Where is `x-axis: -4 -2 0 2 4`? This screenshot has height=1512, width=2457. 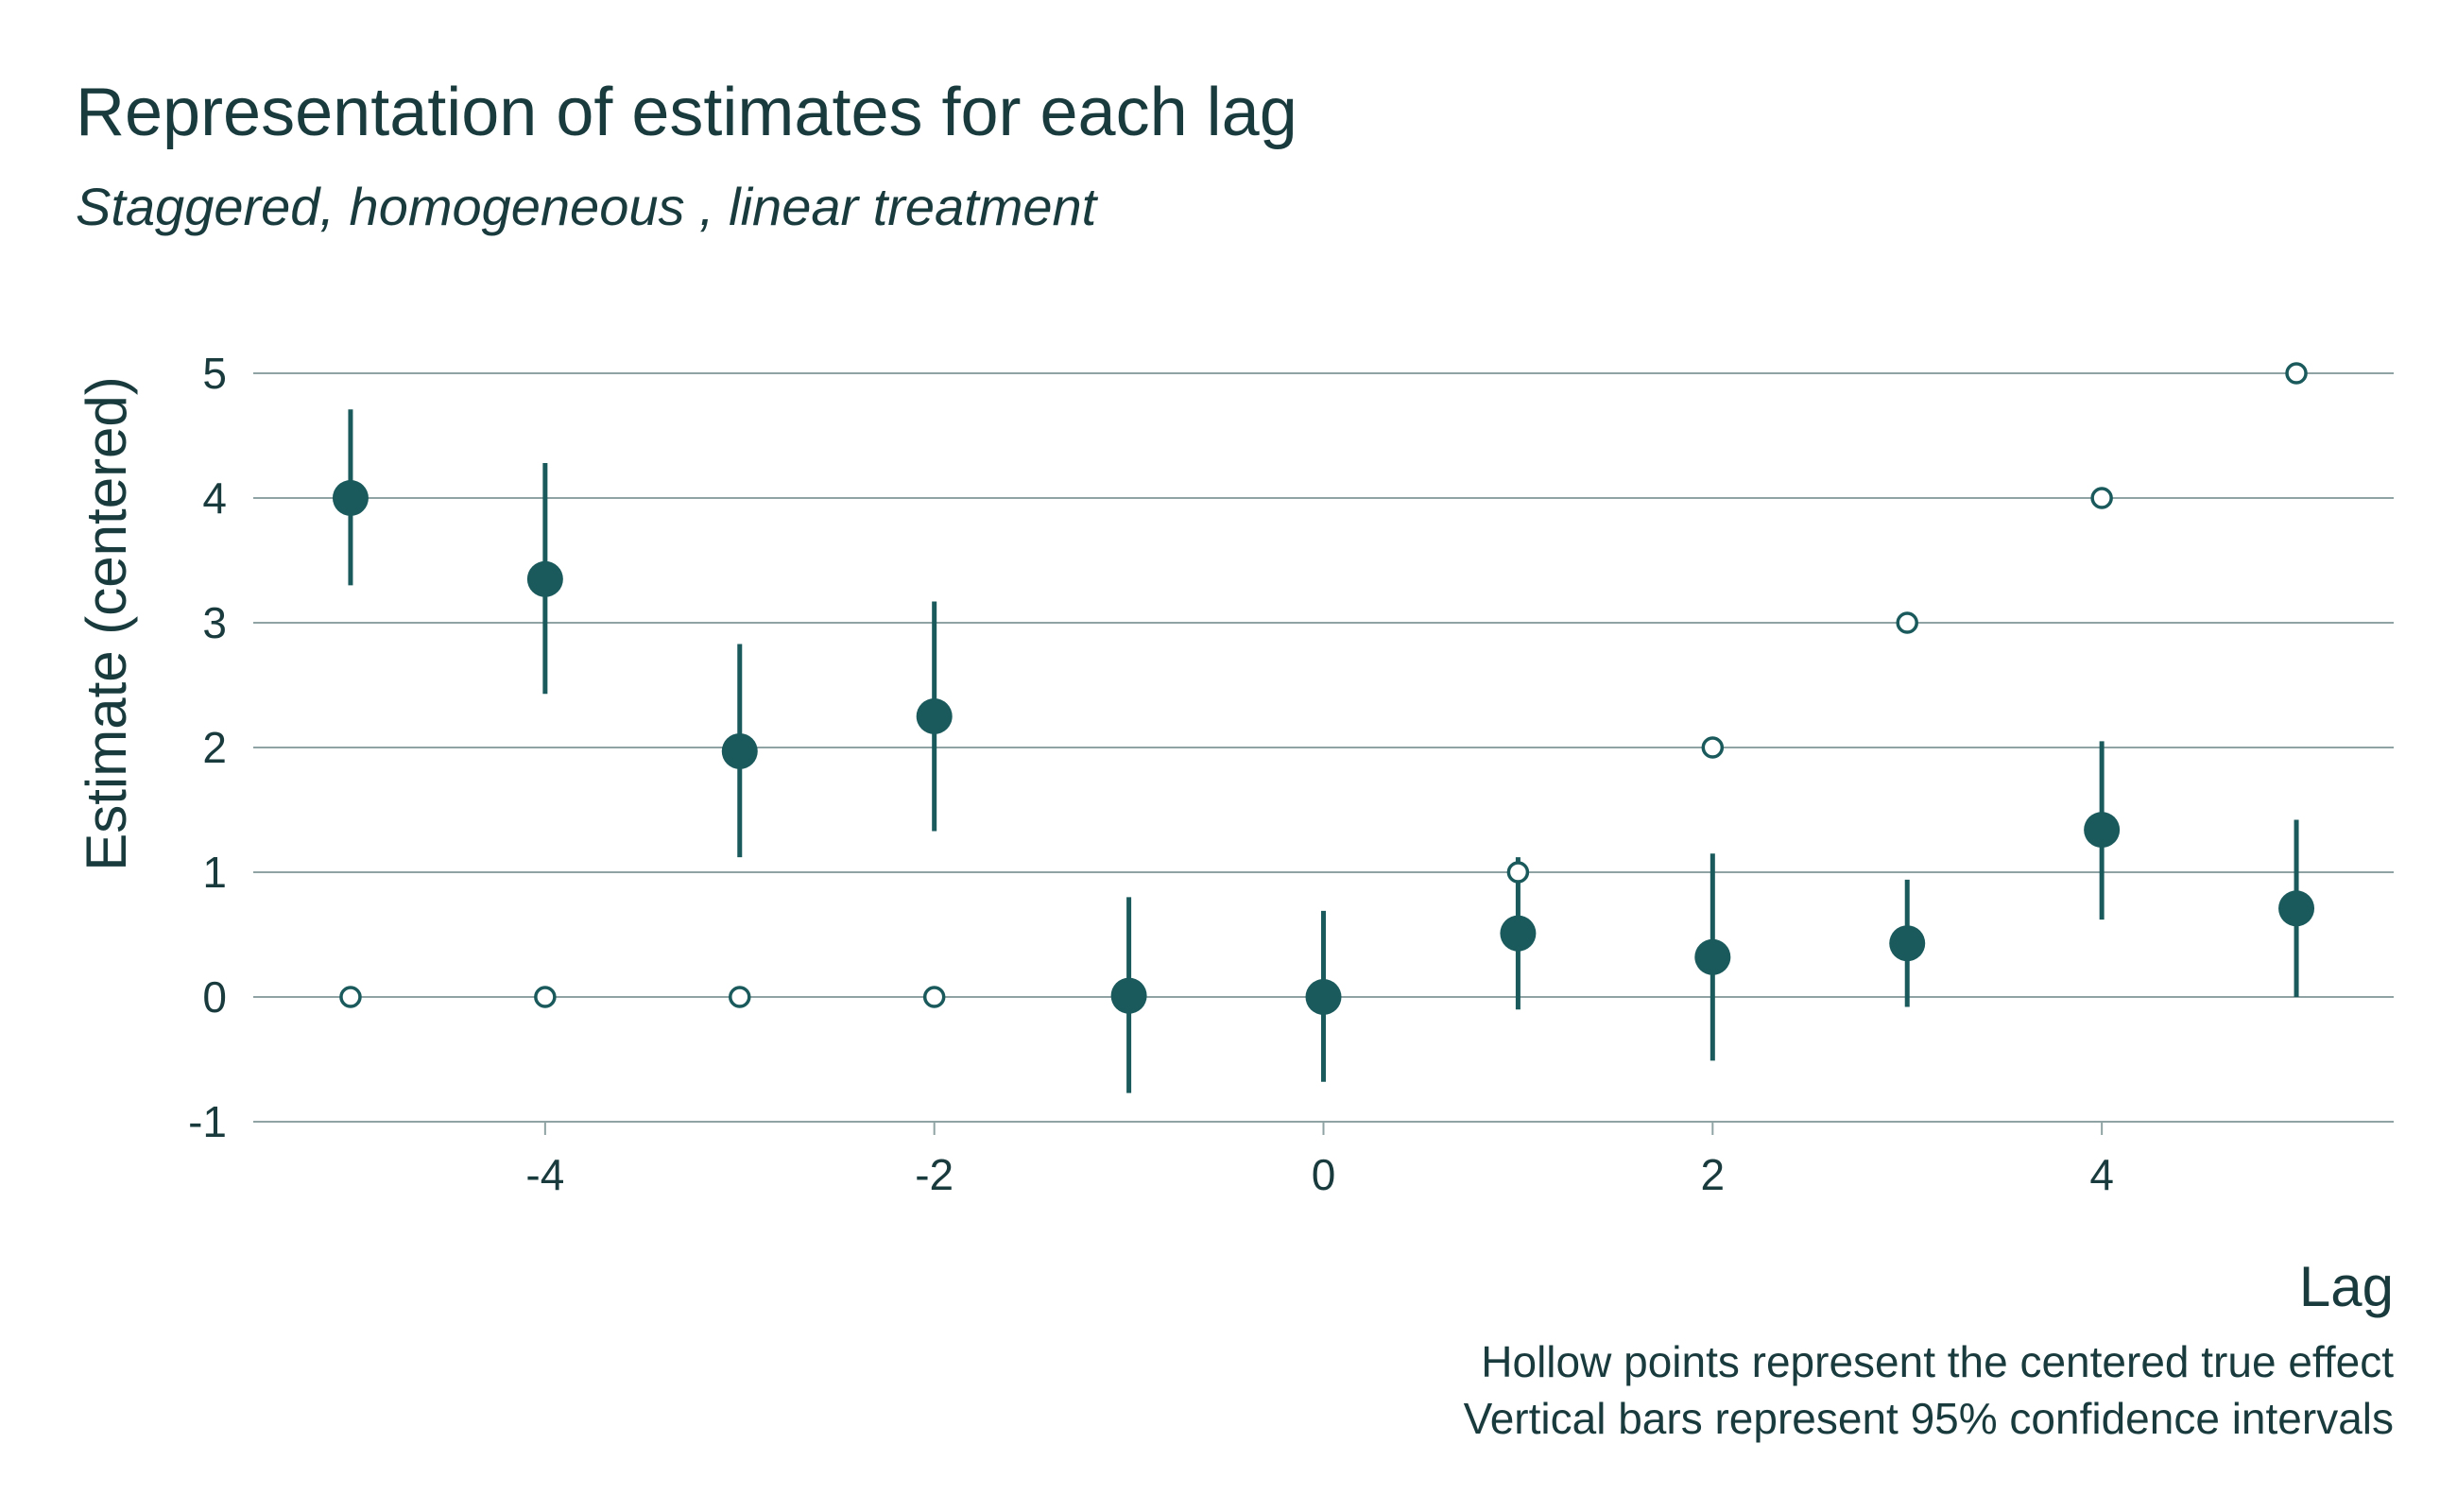
x-axis: -4 -2 0 2 4 is located at coordinates (1319, 1160).